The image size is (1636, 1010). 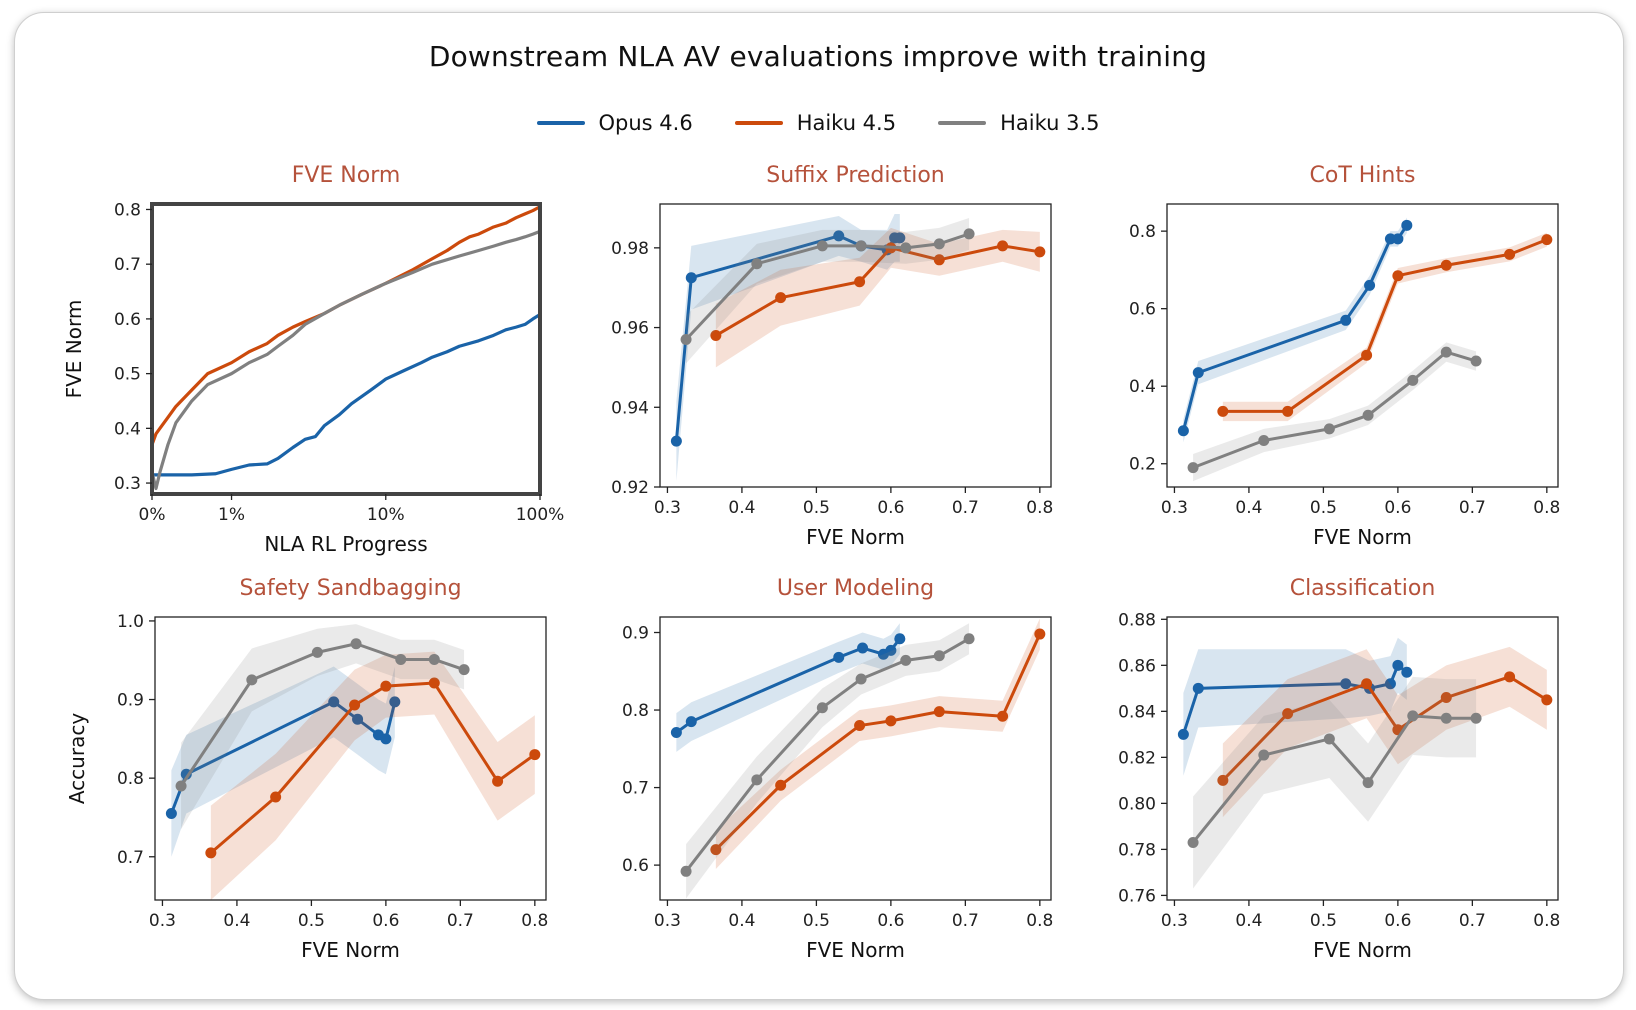 I want to click on frame-suffix, so click(x=855, y=345).